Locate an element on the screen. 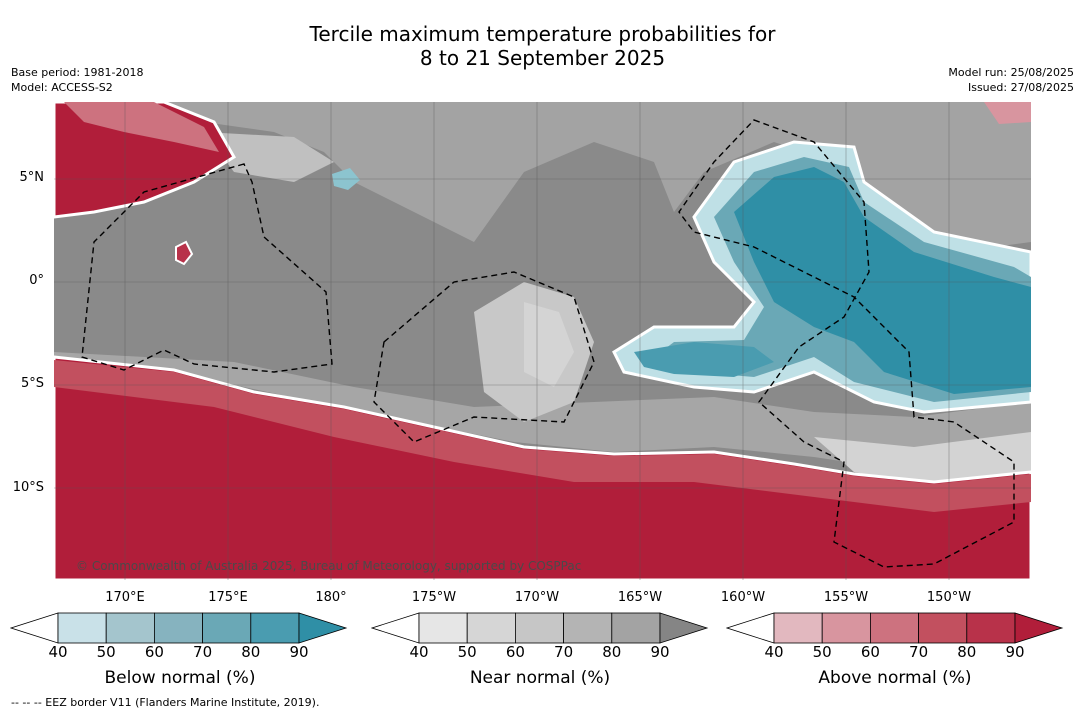 The image size is (1085, 713). colorbar-near-tick: 50 is located at coordinates (467, 652).